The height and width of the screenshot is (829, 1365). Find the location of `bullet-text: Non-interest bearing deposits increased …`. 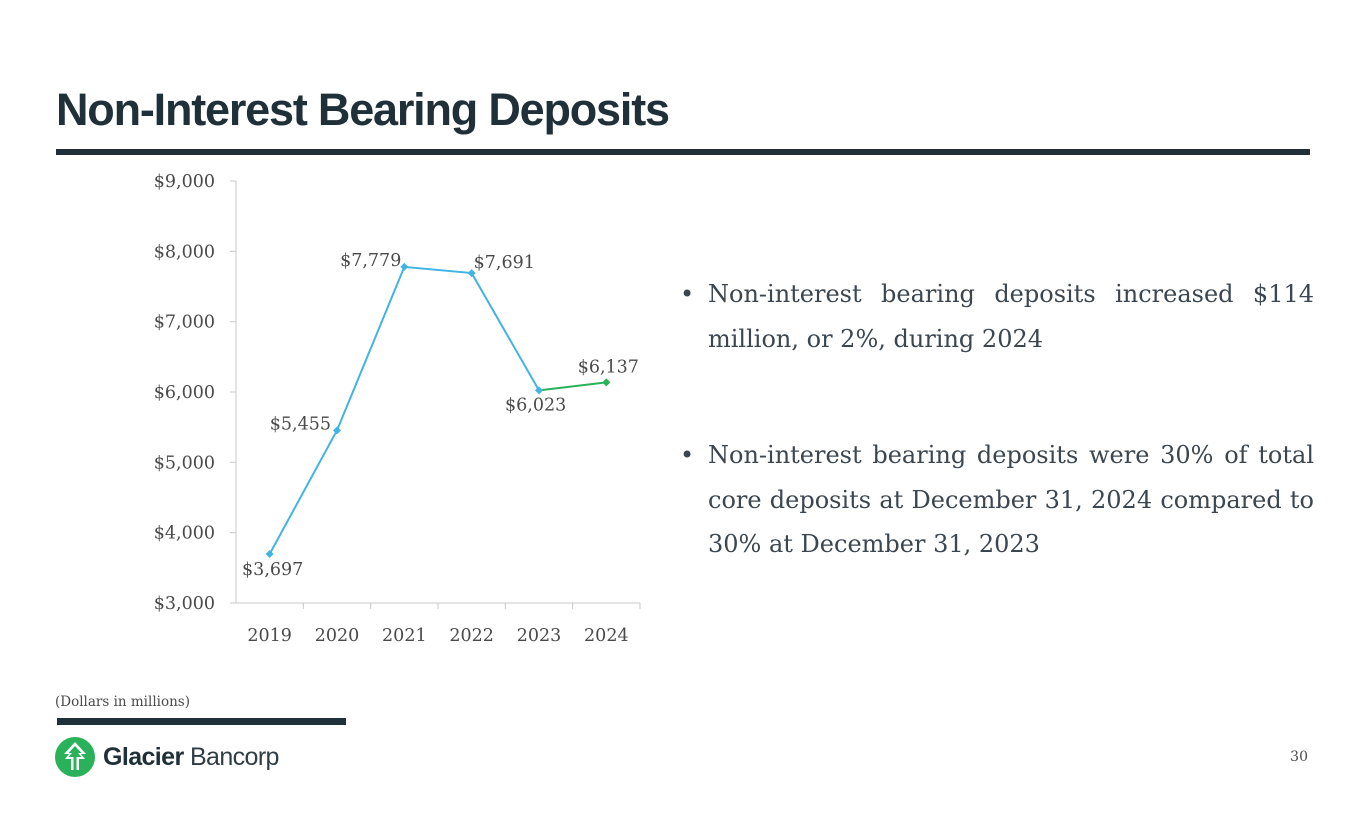

bullet-text: Non-interest bearing deposits increased … is located at coordinates (1011, 316).